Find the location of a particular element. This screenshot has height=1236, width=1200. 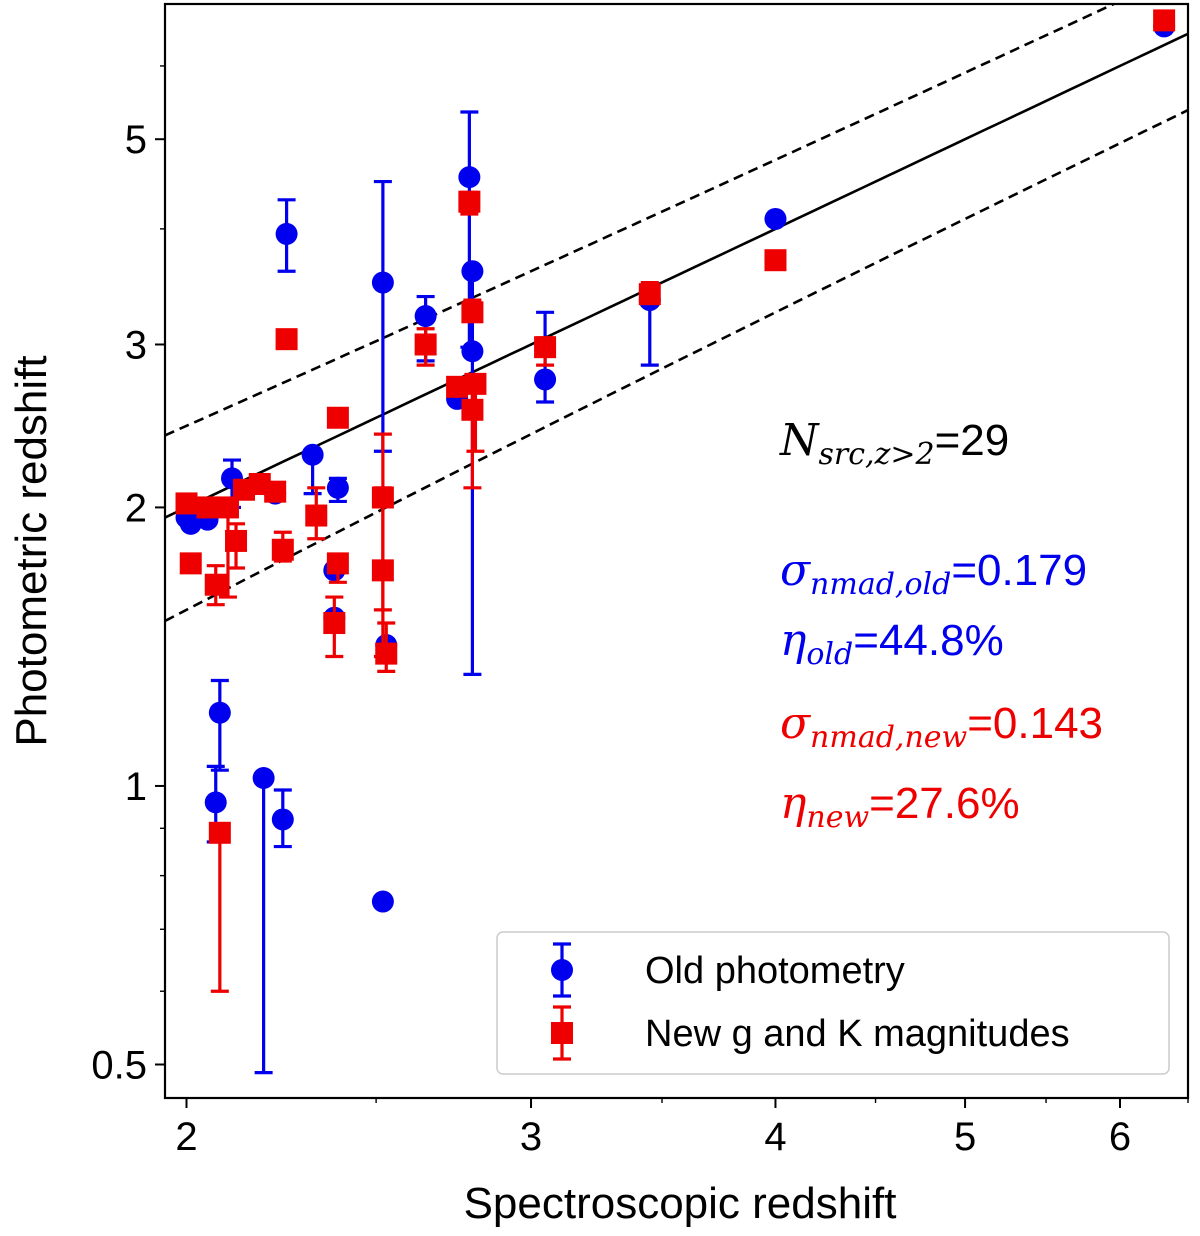

annotation-value: =0.143 is located at coordinates (1035, 723).